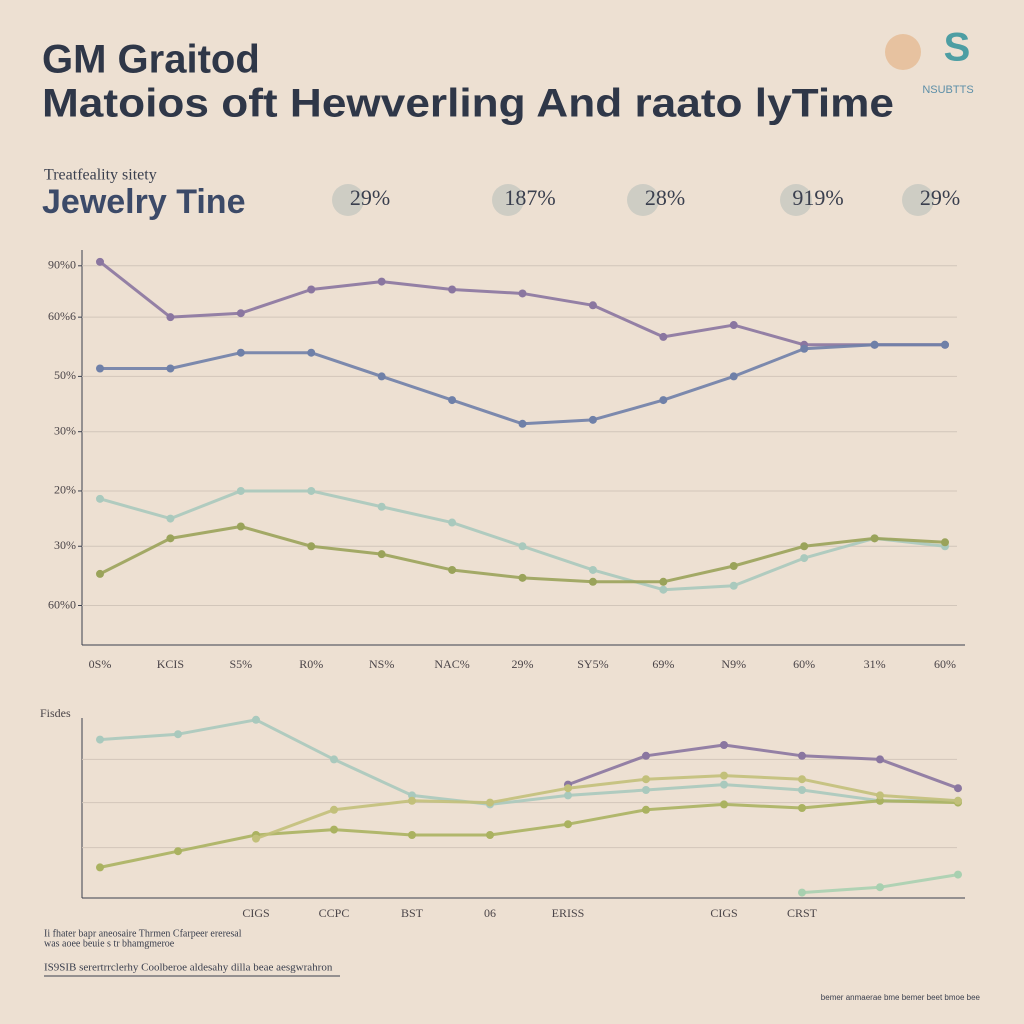  What do you see at coordinates (663, 664) in the screenshot?
I see `x-tick-label: 69%` at bounding box center [663, 664].